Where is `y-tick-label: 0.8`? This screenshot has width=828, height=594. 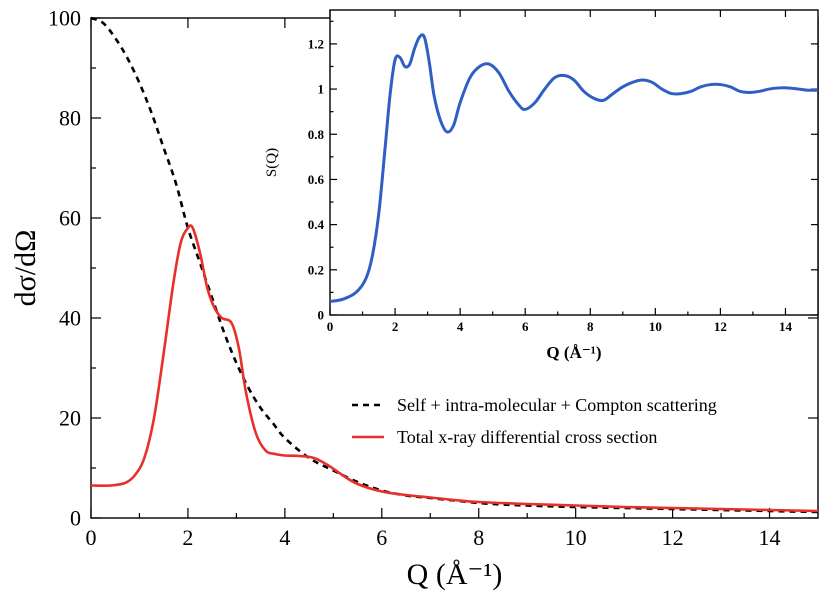 y-tick-label: 0.8 is located at coordinates (316, 134).